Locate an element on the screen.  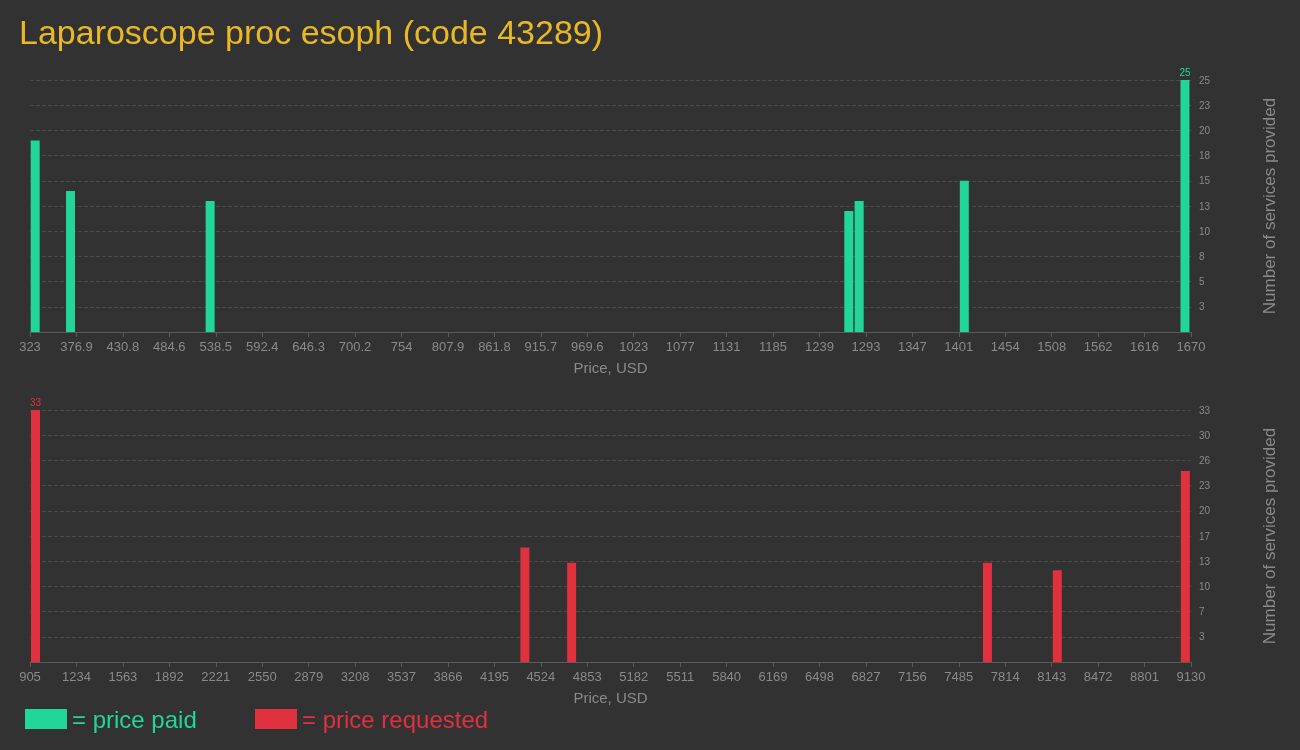
x-tick-label: 1077 is located at coordinates (680, 346).